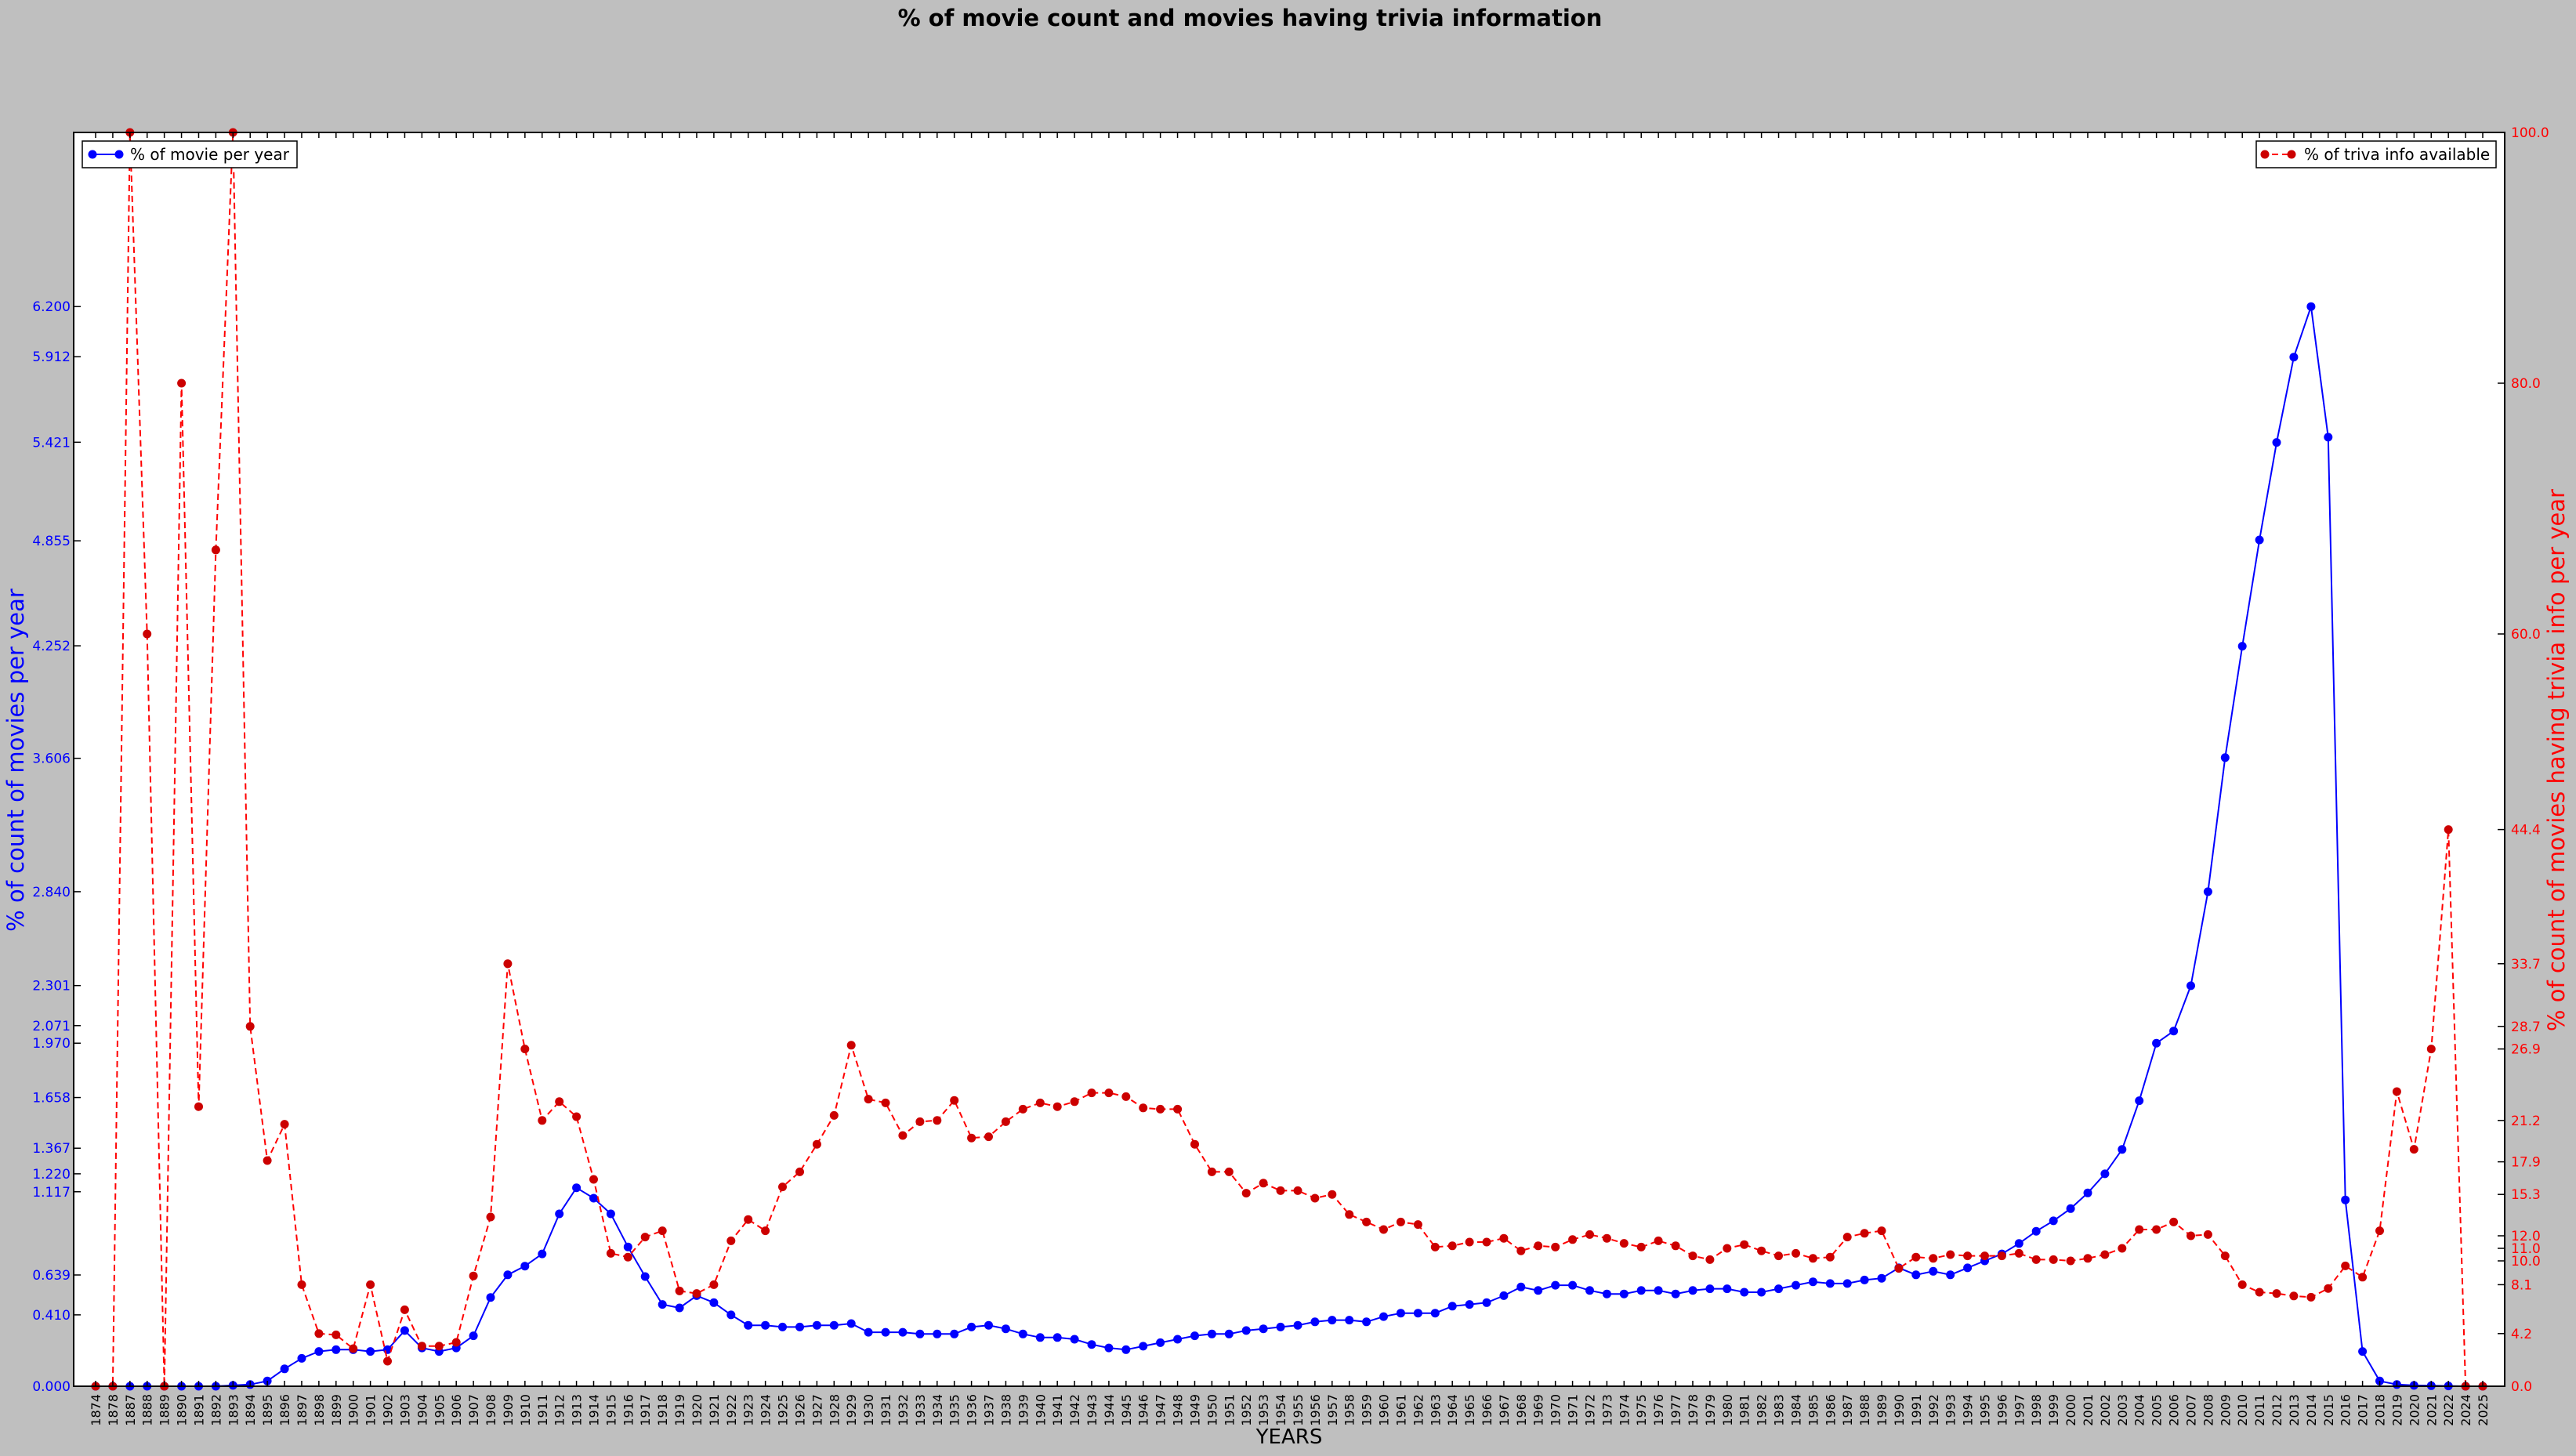  I want to click on x-tick-label: 1959, so click(1367, 1410).